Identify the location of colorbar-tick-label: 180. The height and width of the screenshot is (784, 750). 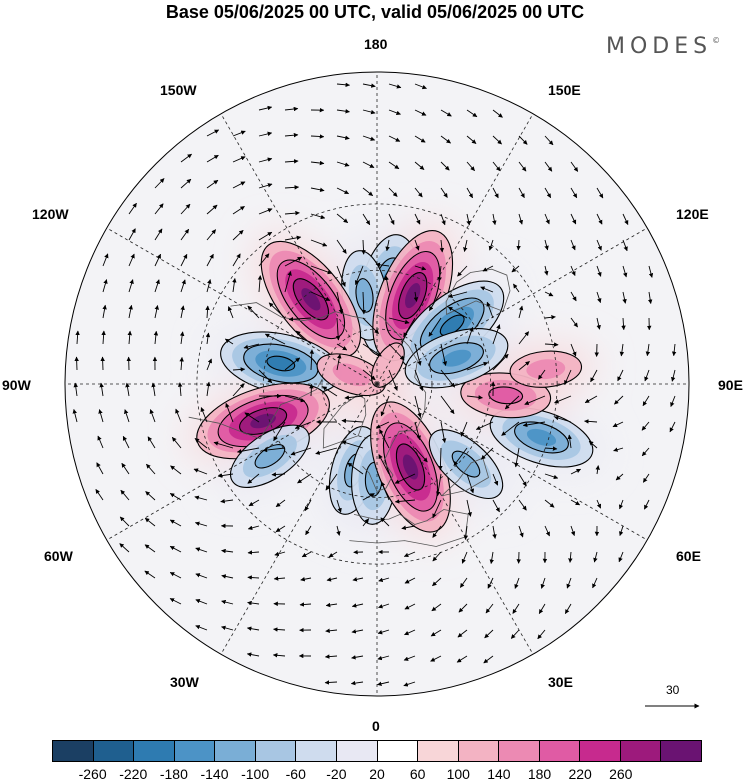
(539, 774).